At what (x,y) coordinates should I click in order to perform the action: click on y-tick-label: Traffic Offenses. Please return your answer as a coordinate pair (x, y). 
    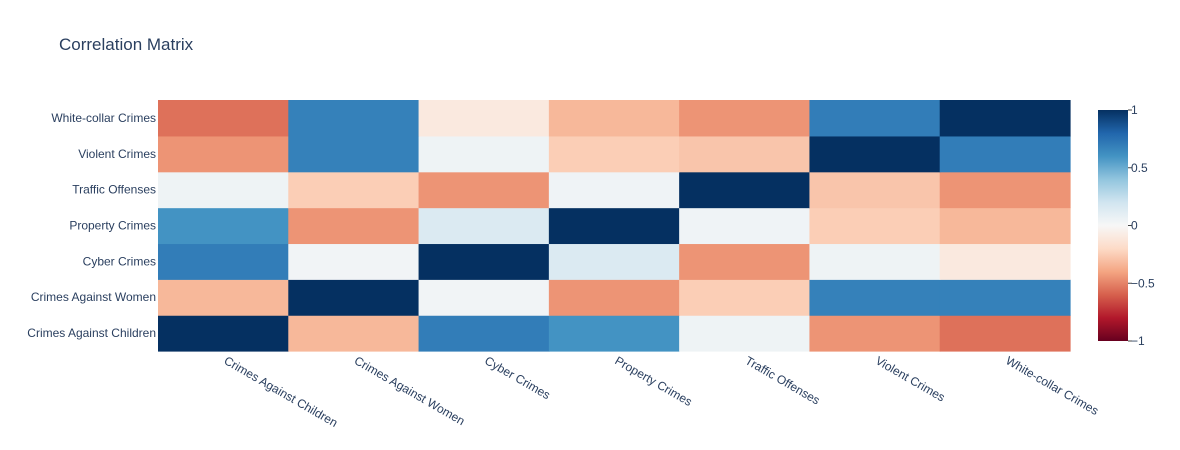
    Looking at the image, I should click on (114, 190).